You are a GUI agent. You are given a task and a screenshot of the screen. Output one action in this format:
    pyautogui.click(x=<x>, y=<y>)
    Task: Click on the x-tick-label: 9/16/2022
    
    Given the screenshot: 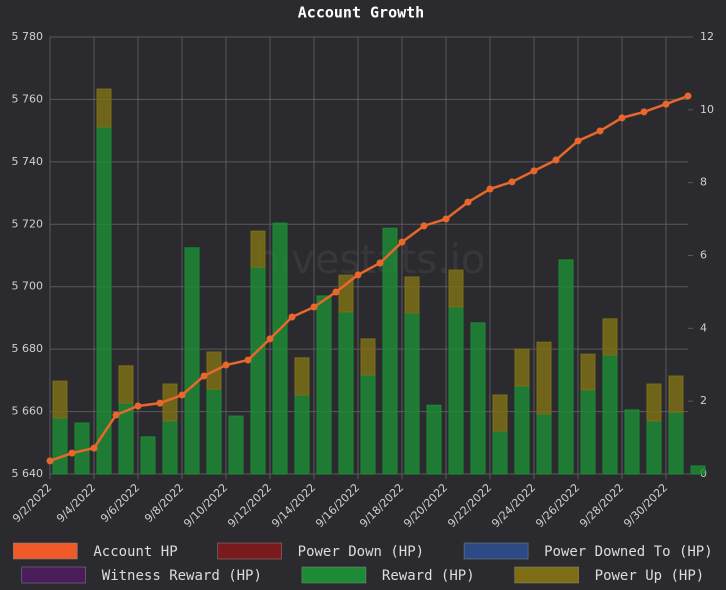 What is the action you would take?
    pyautogui.click(x=337, y=505)
    